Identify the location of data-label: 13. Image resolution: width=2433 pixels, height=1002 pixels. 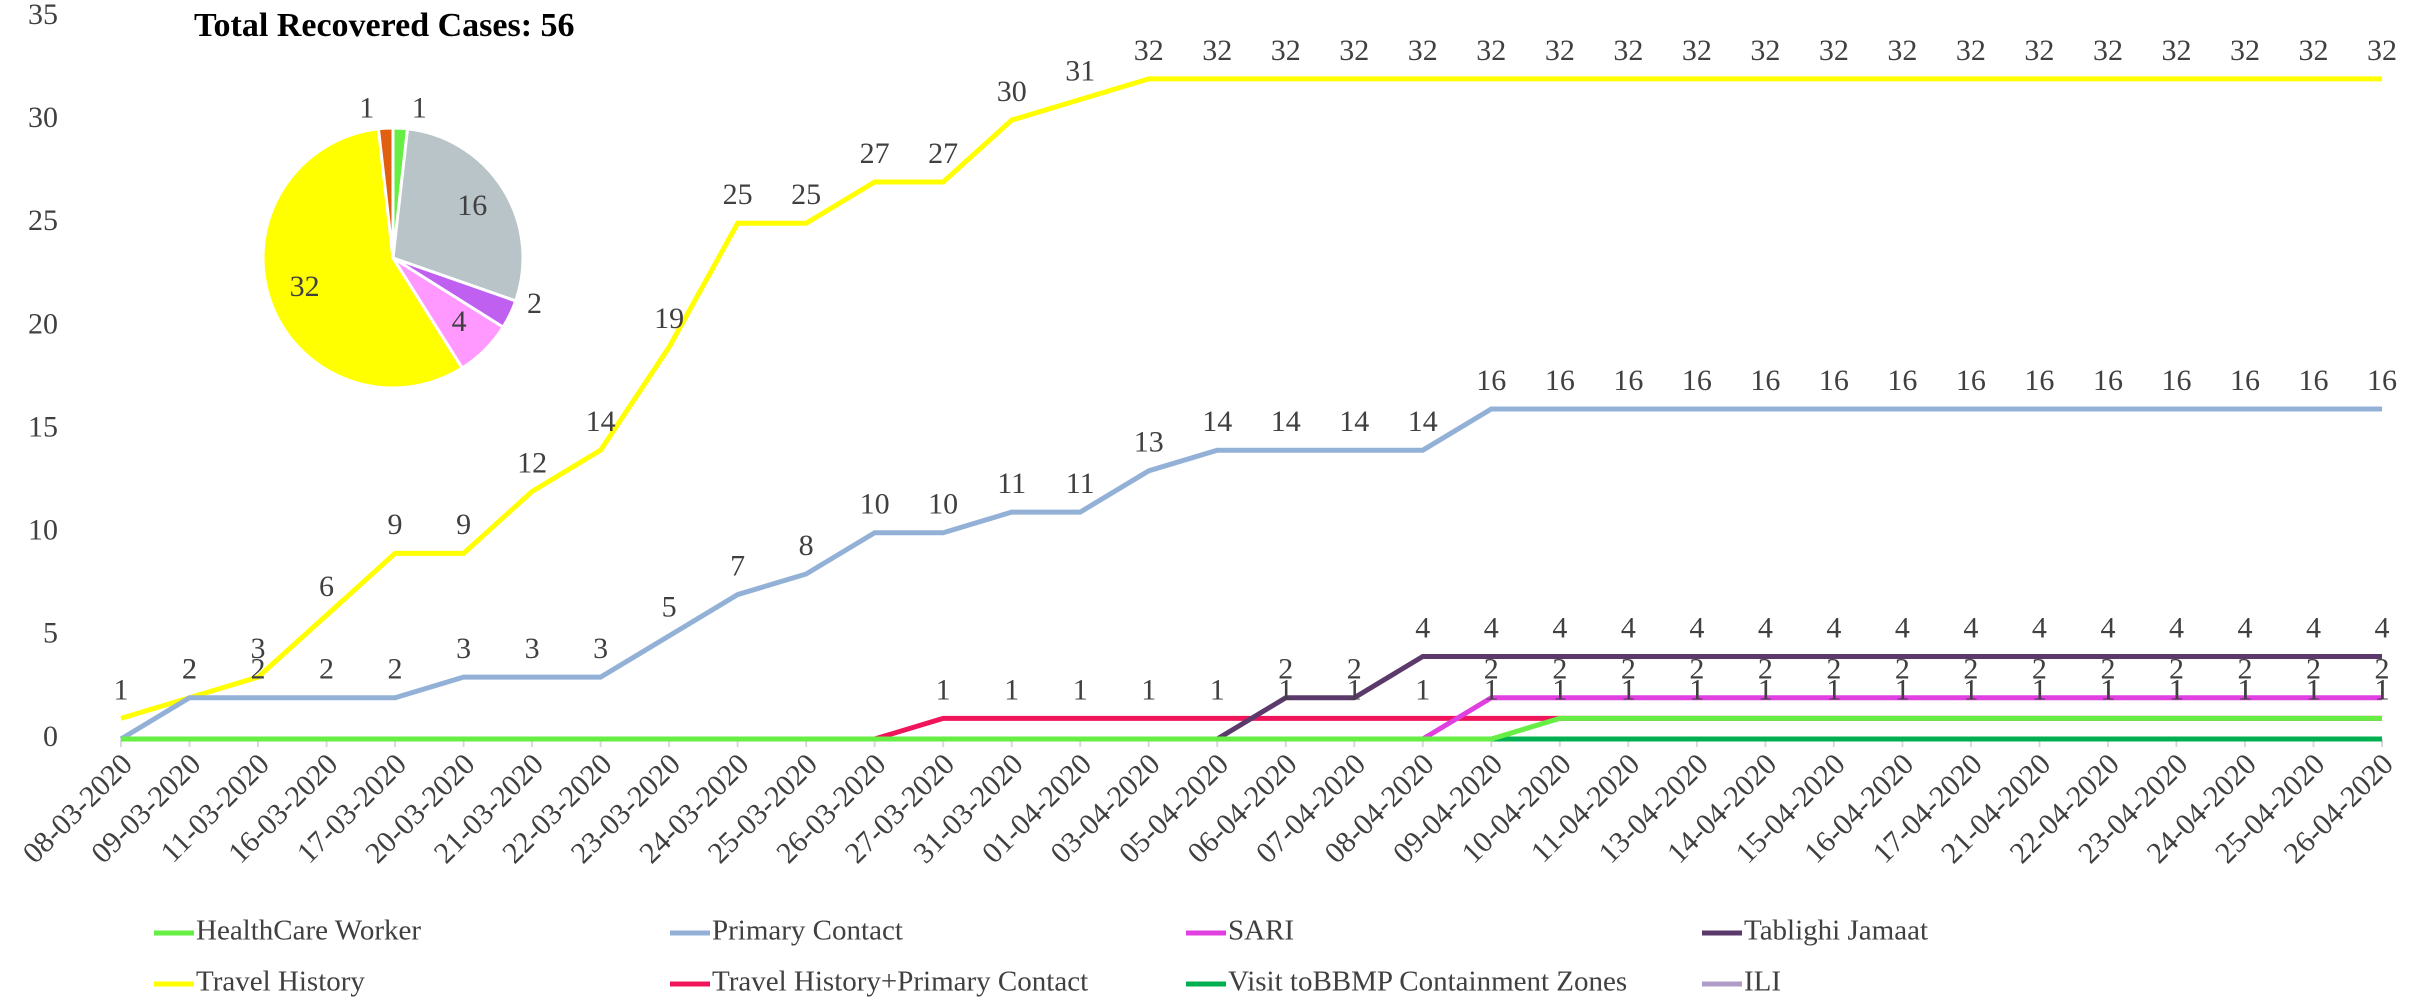
(1149, 442).